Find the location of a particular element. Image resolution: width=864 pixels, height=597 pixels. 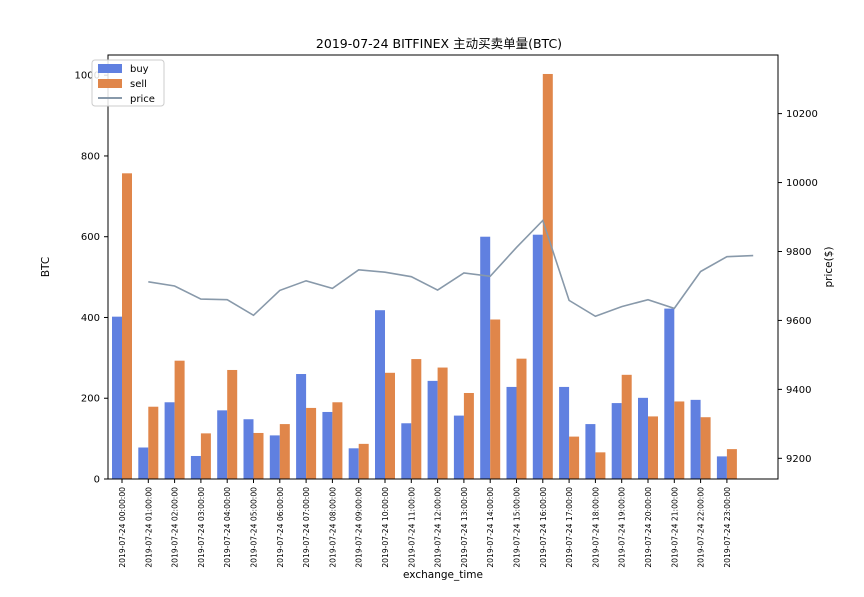

y2-tick-label: 9200 is located at coordinates (798, 459).